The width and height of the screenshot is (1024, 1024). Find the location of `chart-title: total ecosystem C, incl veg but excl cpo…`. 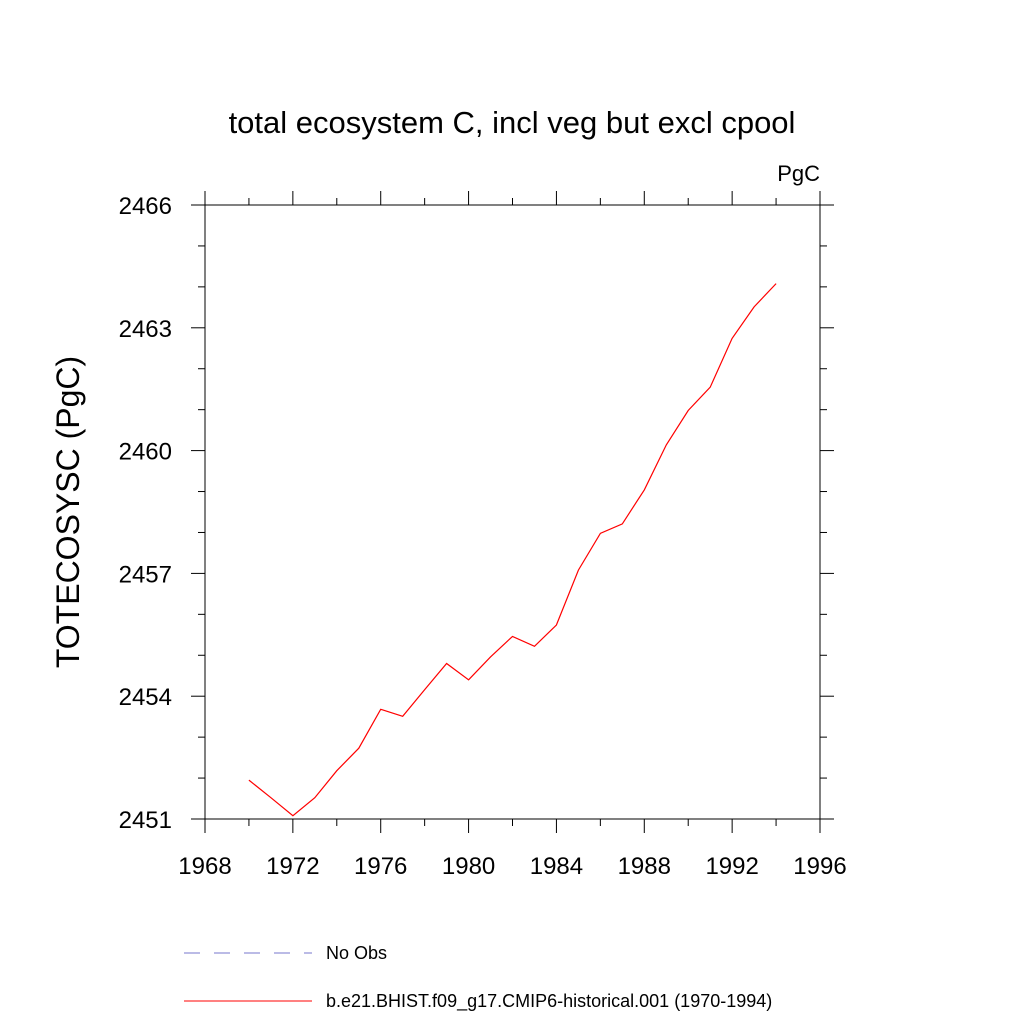

chart-title: total ecosystem C, incl veg but excl cpo… is located at coordinates (512, 122).